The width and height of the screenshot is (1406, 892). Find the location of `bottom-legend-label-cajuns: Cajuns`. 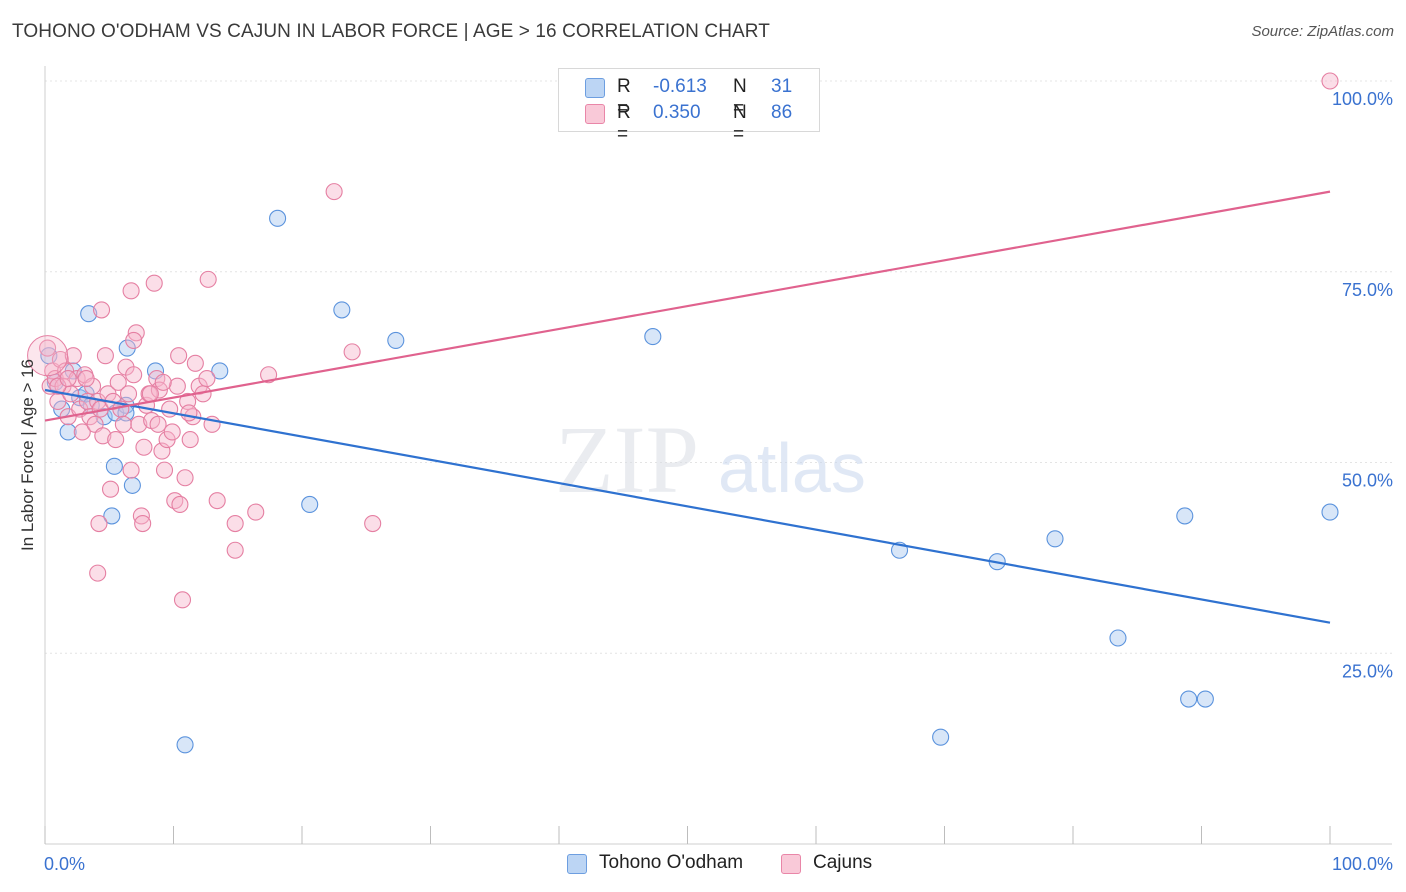

bottom-legend-label-cajuns: Cajuns is located at coordinates (843, 862).